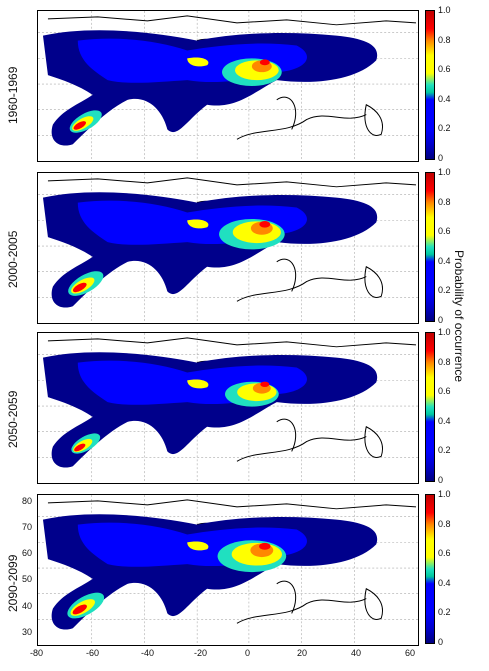 This screenshot has height=671, width=489. Describe the element at coordinates (13, 259) in the screenshot. I see `period-label-2: 2000-2005` at that location.